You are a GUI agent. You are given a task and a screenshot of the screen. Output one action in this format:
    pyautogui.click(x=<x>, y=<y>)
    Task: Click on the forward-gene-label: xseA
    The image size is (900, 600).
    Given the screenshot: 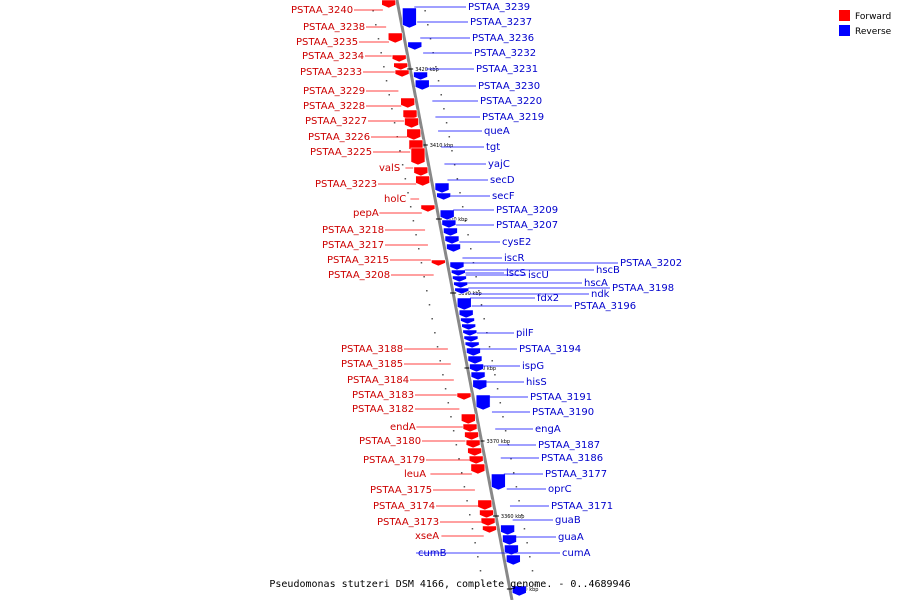 What is the action you would take?
    pyautogui.click(x=427, y=536)
    